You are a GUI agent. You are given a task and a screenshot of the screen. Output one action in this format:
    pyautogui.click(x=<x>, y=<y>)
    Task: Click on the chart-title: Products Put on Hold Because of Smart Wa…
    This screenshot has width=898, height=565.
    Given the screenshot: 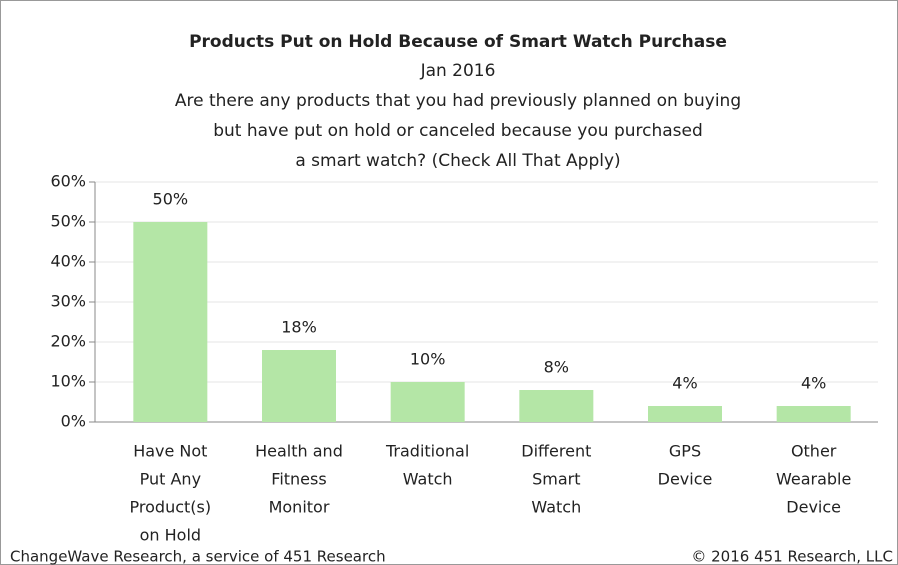 What is the action you would take?
    pyautogui.click(x=458, y=42)
    